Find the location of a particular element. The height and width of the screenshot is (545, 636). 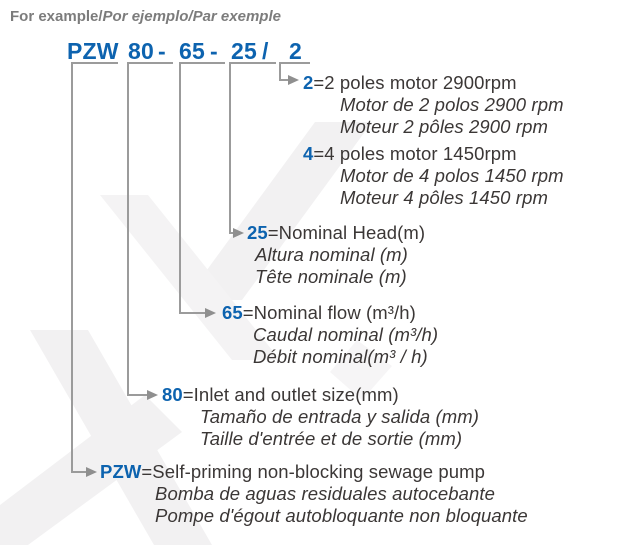

definition-line: 4=4 poles motor 1450rpm is located at coordinates (433, 154).